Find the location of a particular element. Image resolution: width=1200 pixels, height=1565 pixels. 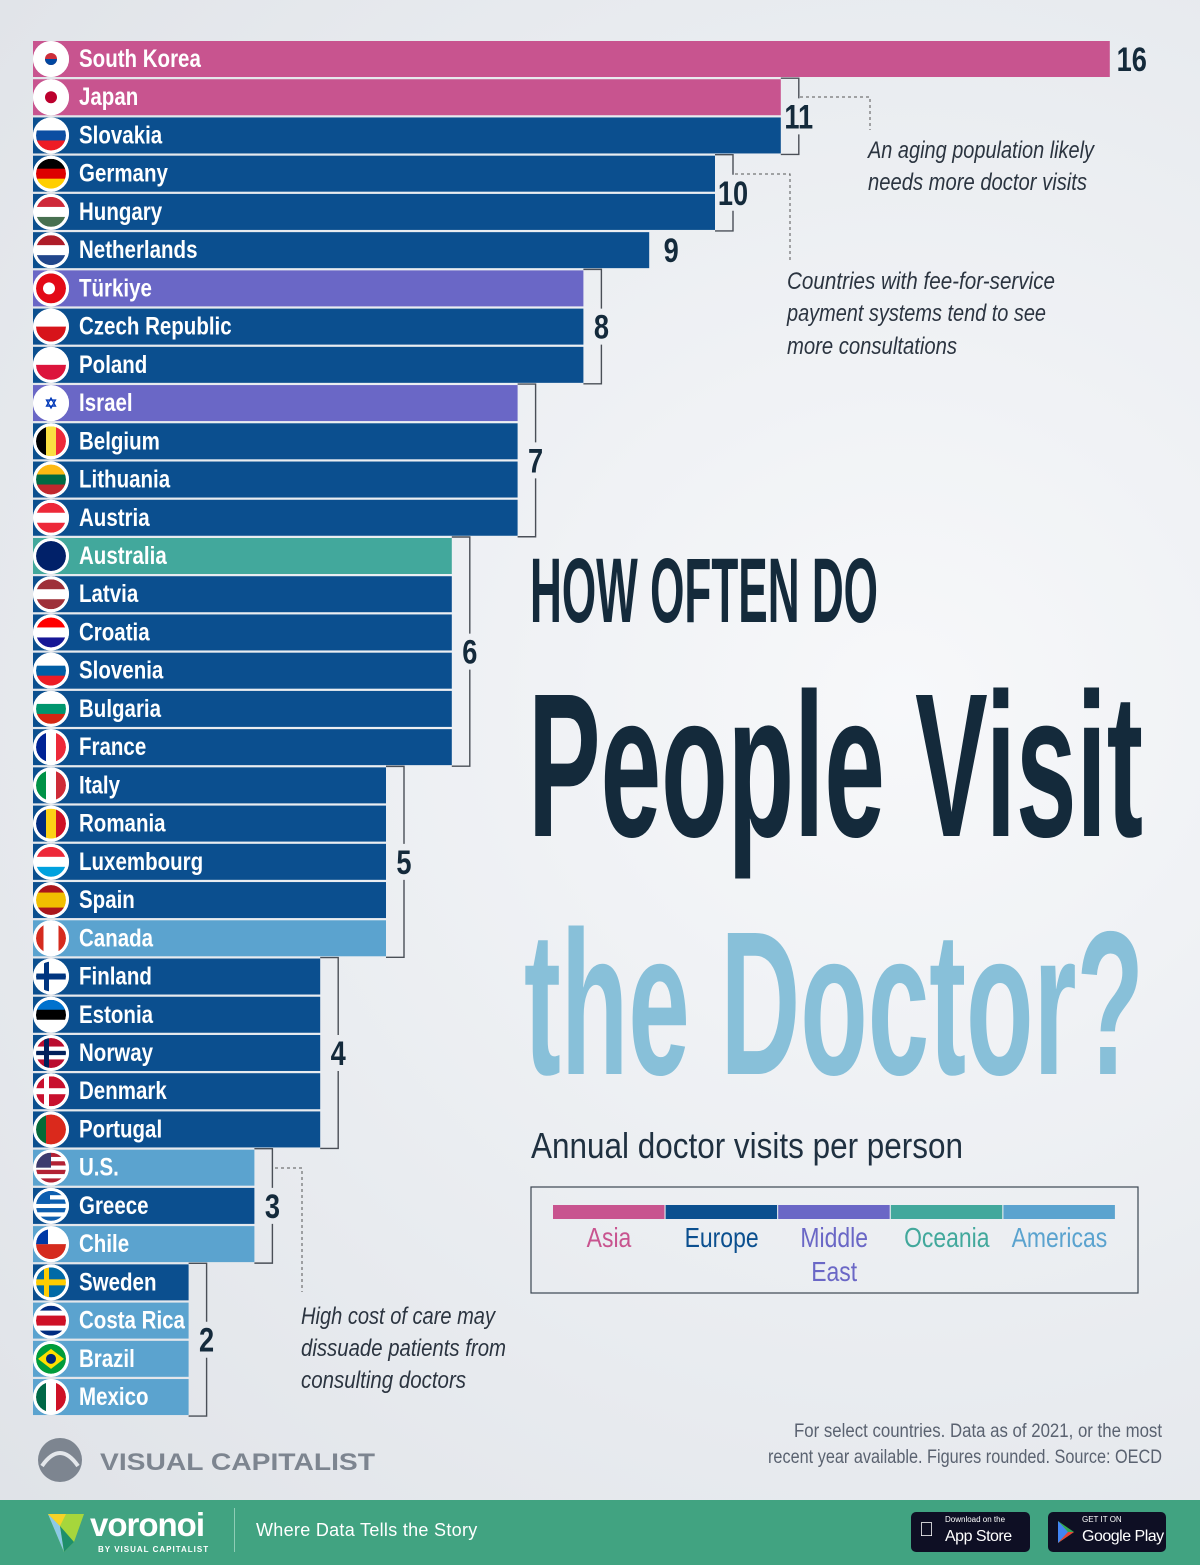

australia-flag-icon is located at coordinates (51, 555).